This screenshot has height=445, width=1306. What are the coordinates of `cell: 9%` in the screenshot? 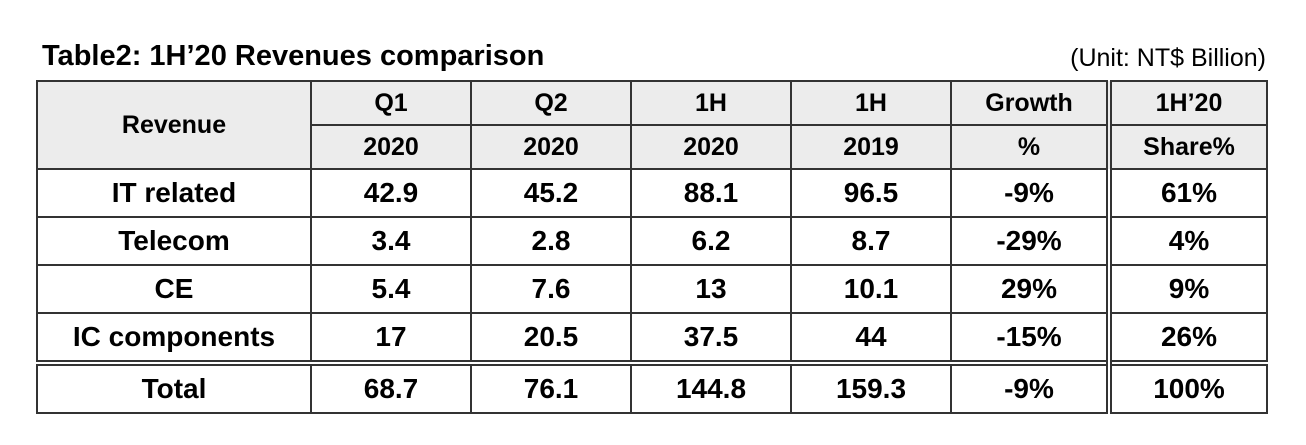 It's located at (1187, 289).